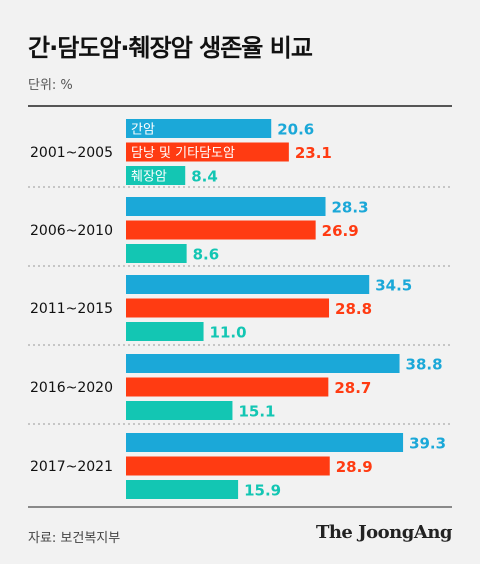 The height and width of the screenshot is (564, 480). Describe the element at coordinates (74, 538) in the screenshot. I see `source-note: 자료: 보건복지부` at that location.